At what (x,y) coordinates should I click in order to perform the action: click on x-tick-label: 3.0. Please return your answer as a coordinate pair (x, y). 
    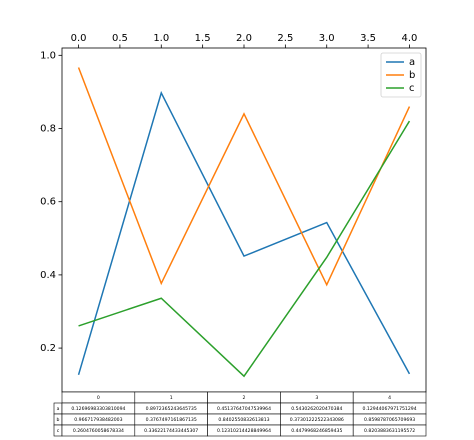
    Looking at the image, I should click on (327, 38).